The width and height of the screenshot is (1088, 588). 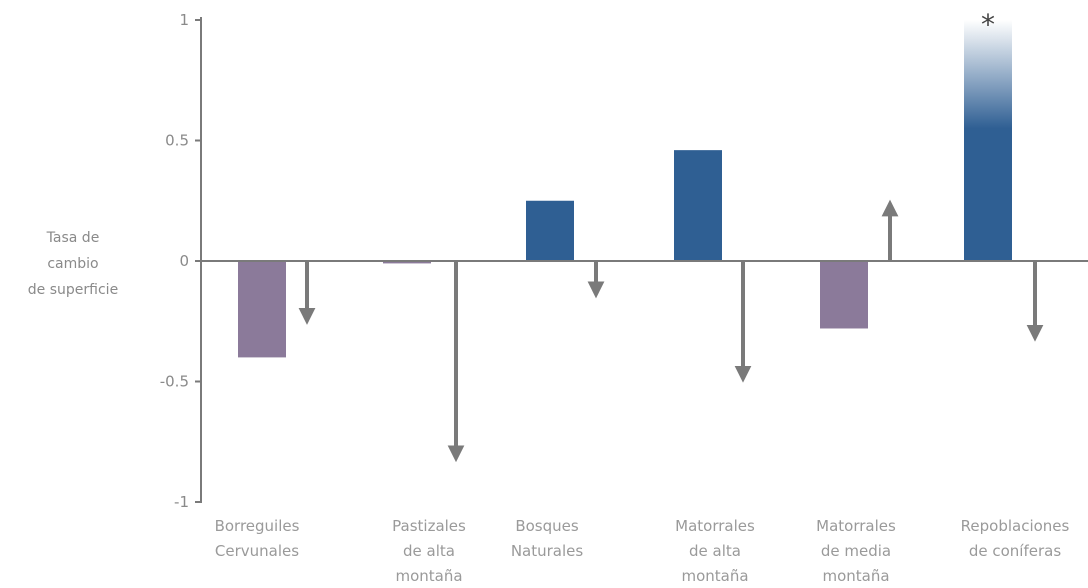 I want to click on y-axis-label-line-2: cambio, so click(x=72, y=264).